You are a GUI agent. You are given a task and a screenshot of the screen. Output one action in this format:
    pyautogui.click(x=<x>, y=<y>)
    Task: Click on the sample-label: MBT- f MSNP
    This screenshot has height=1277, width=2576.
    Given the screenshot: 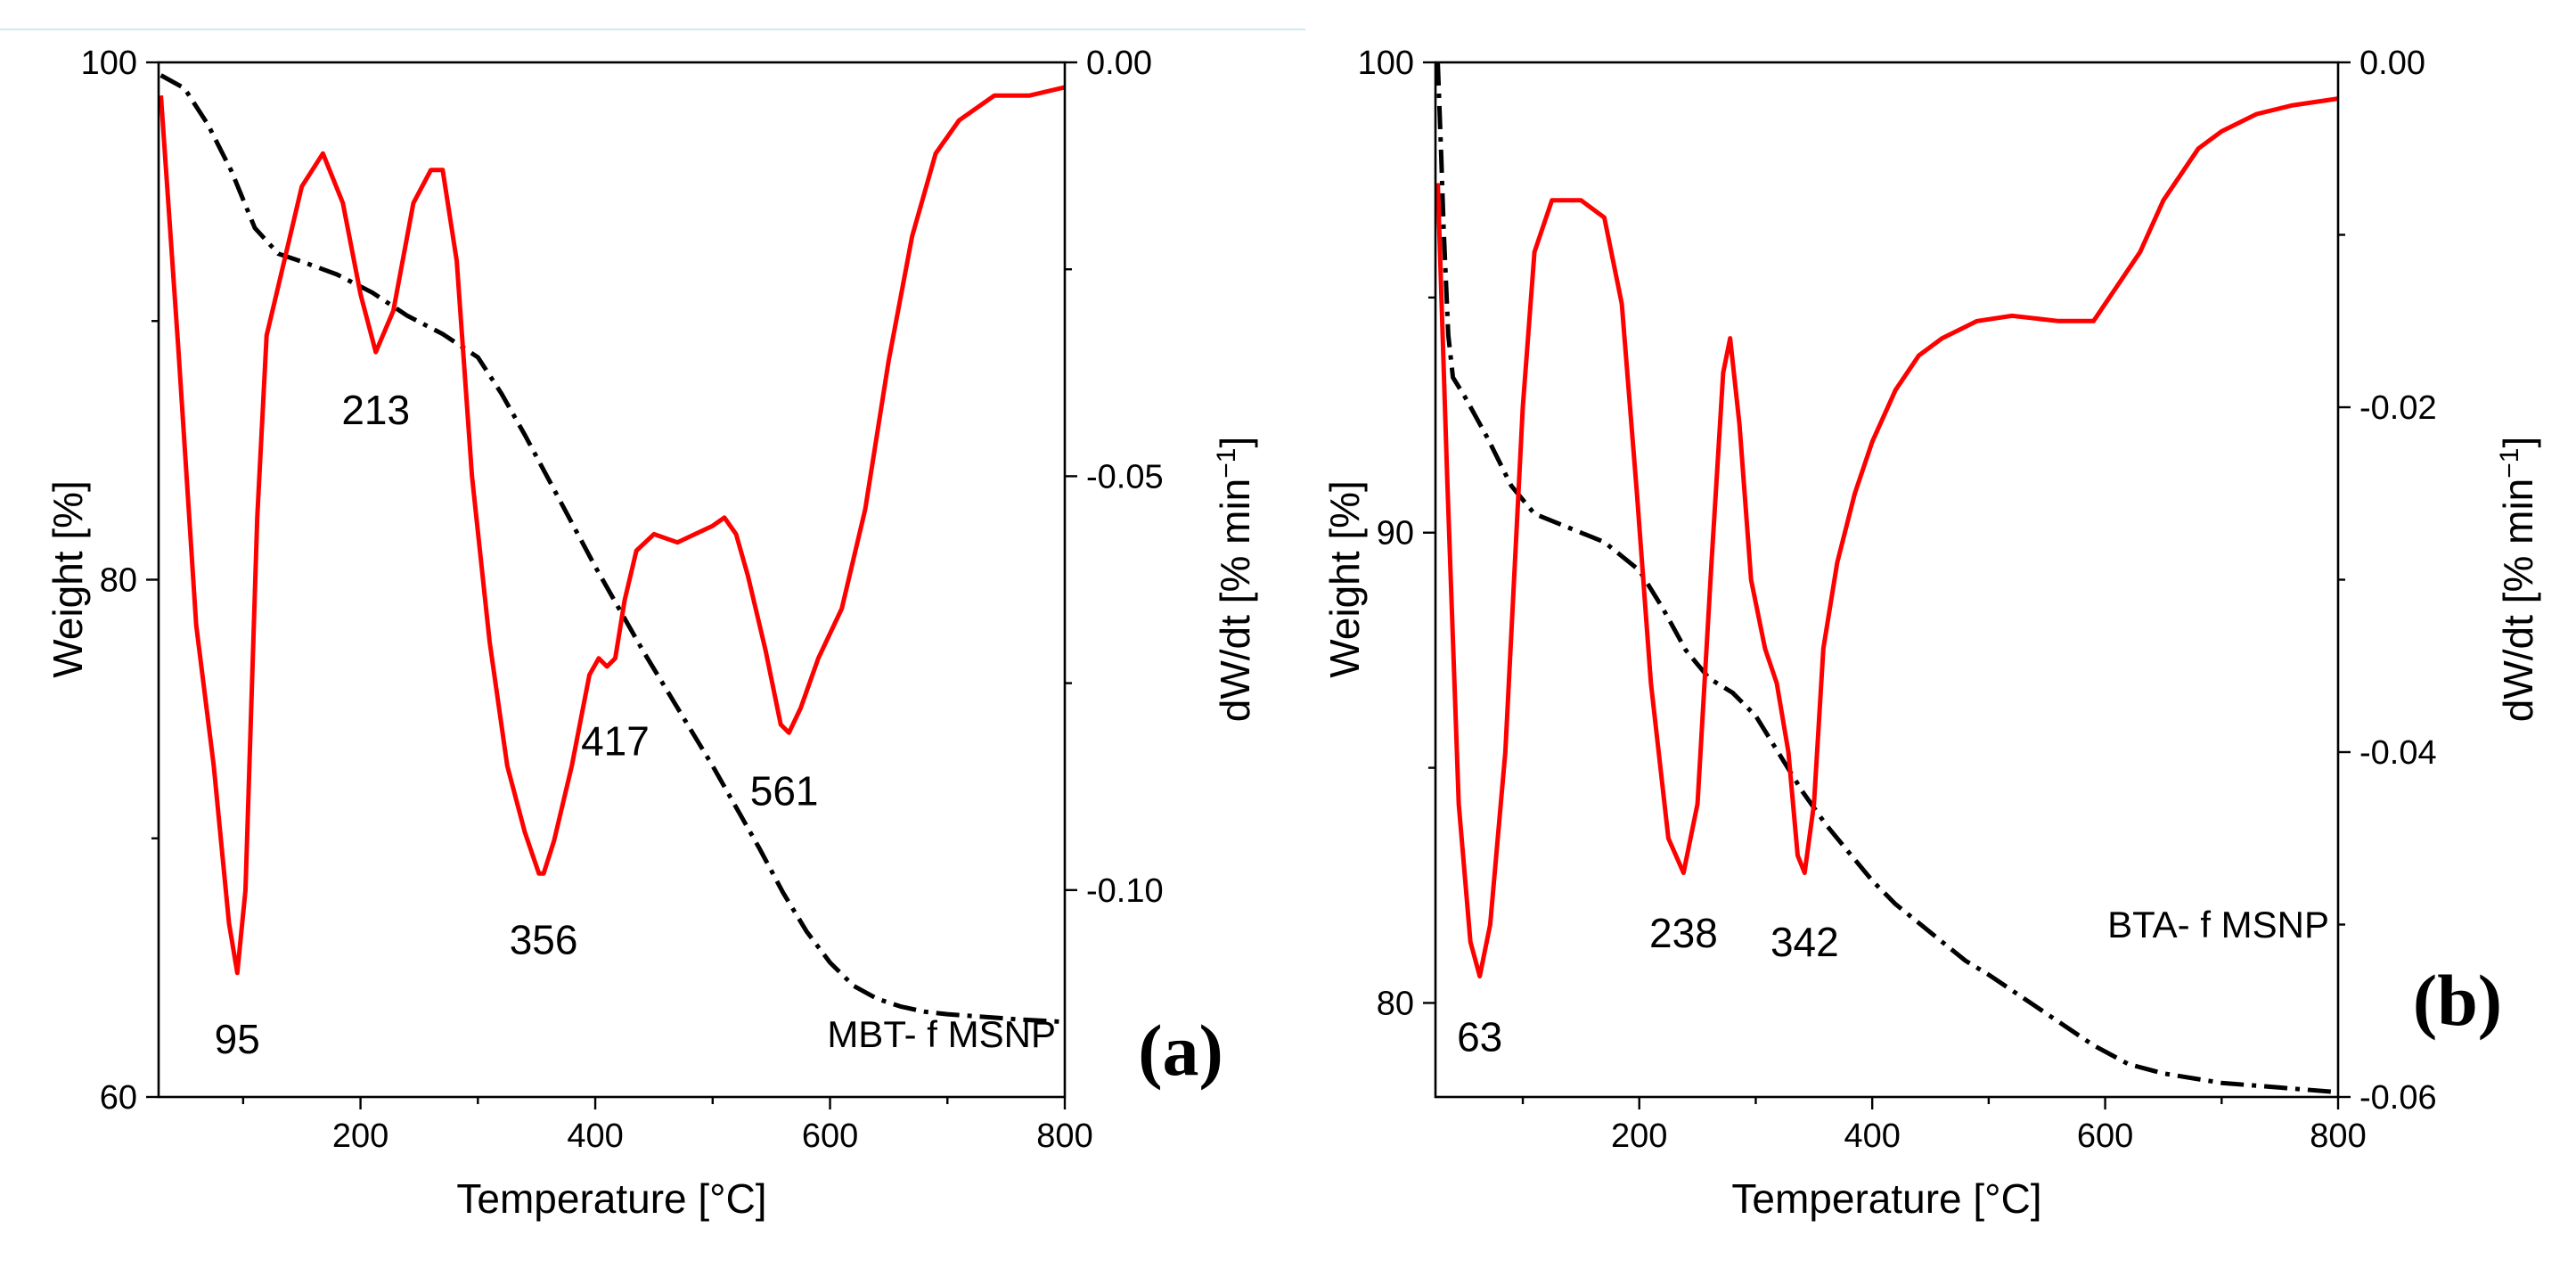 What is the action you would take?
    pyautogui.click(x=941, y=1034)
    